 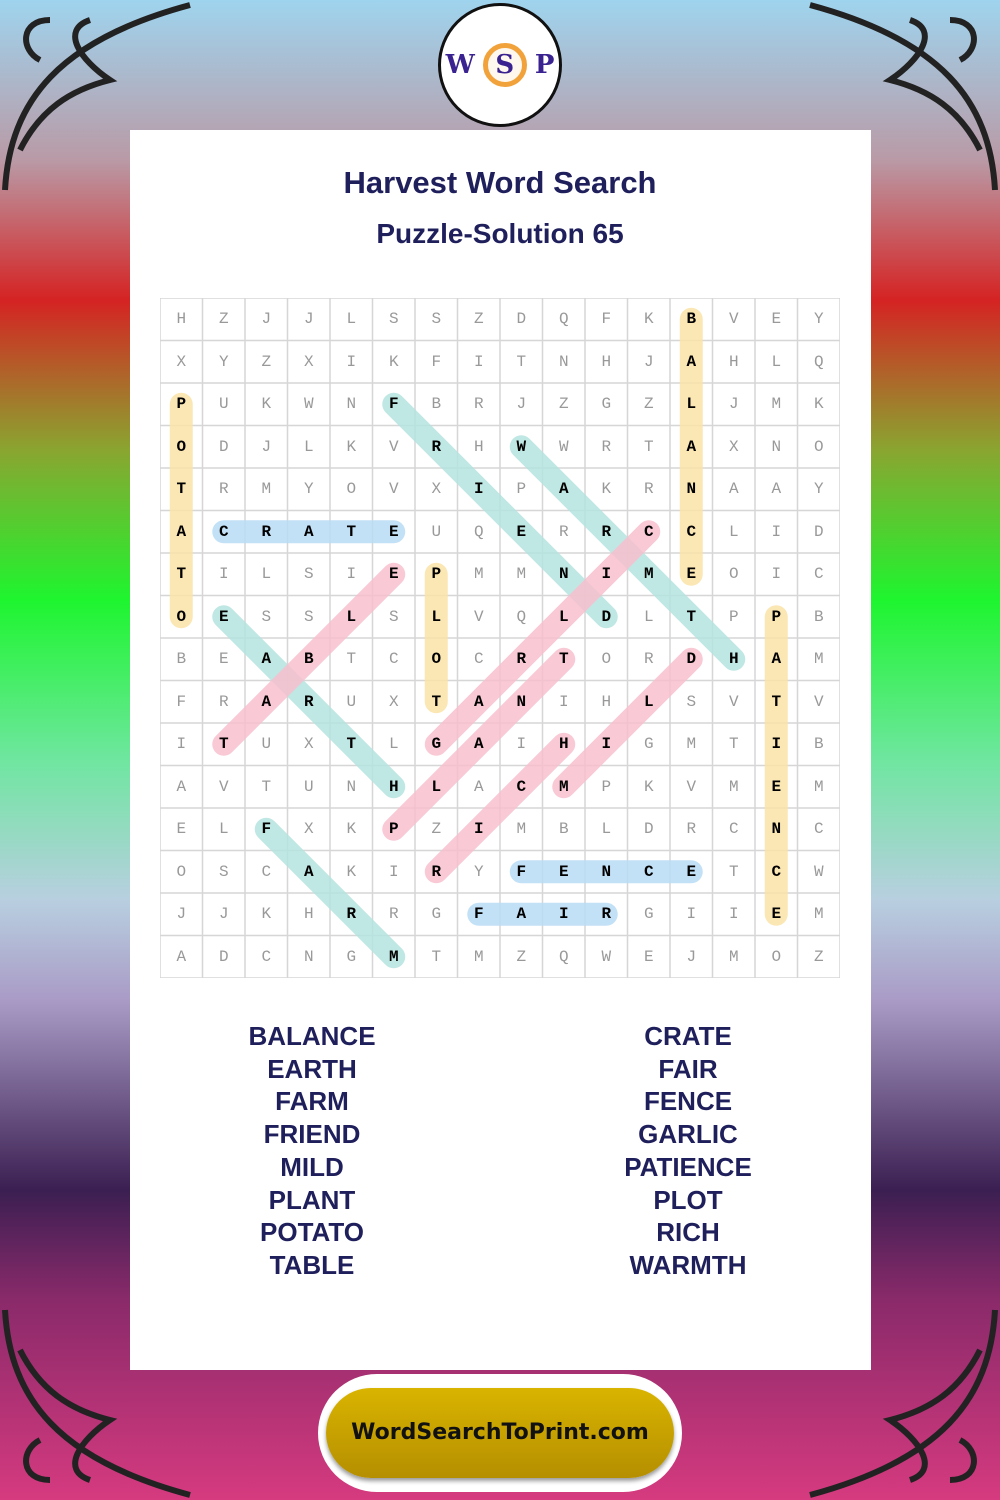 What do you see at coordinates (688, 1068) in the screenshot?
I see `word-list-item: FAIR` at bounding box center [688, 1068].